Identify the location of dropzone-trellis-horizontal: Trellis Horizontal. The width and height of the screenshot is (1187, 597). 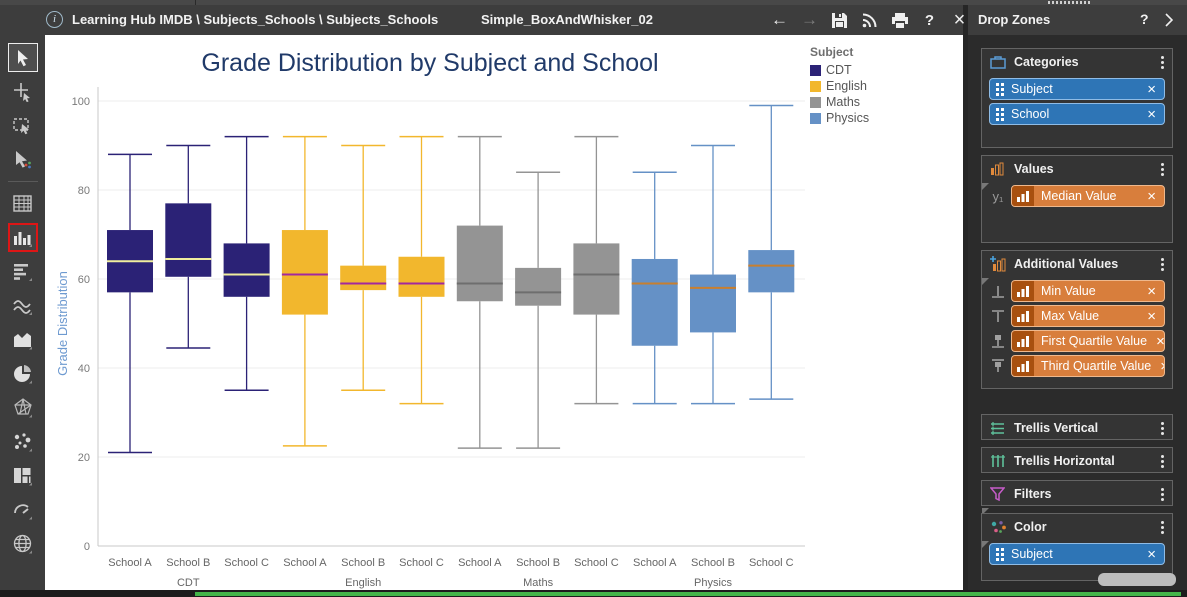
(1077, 460).